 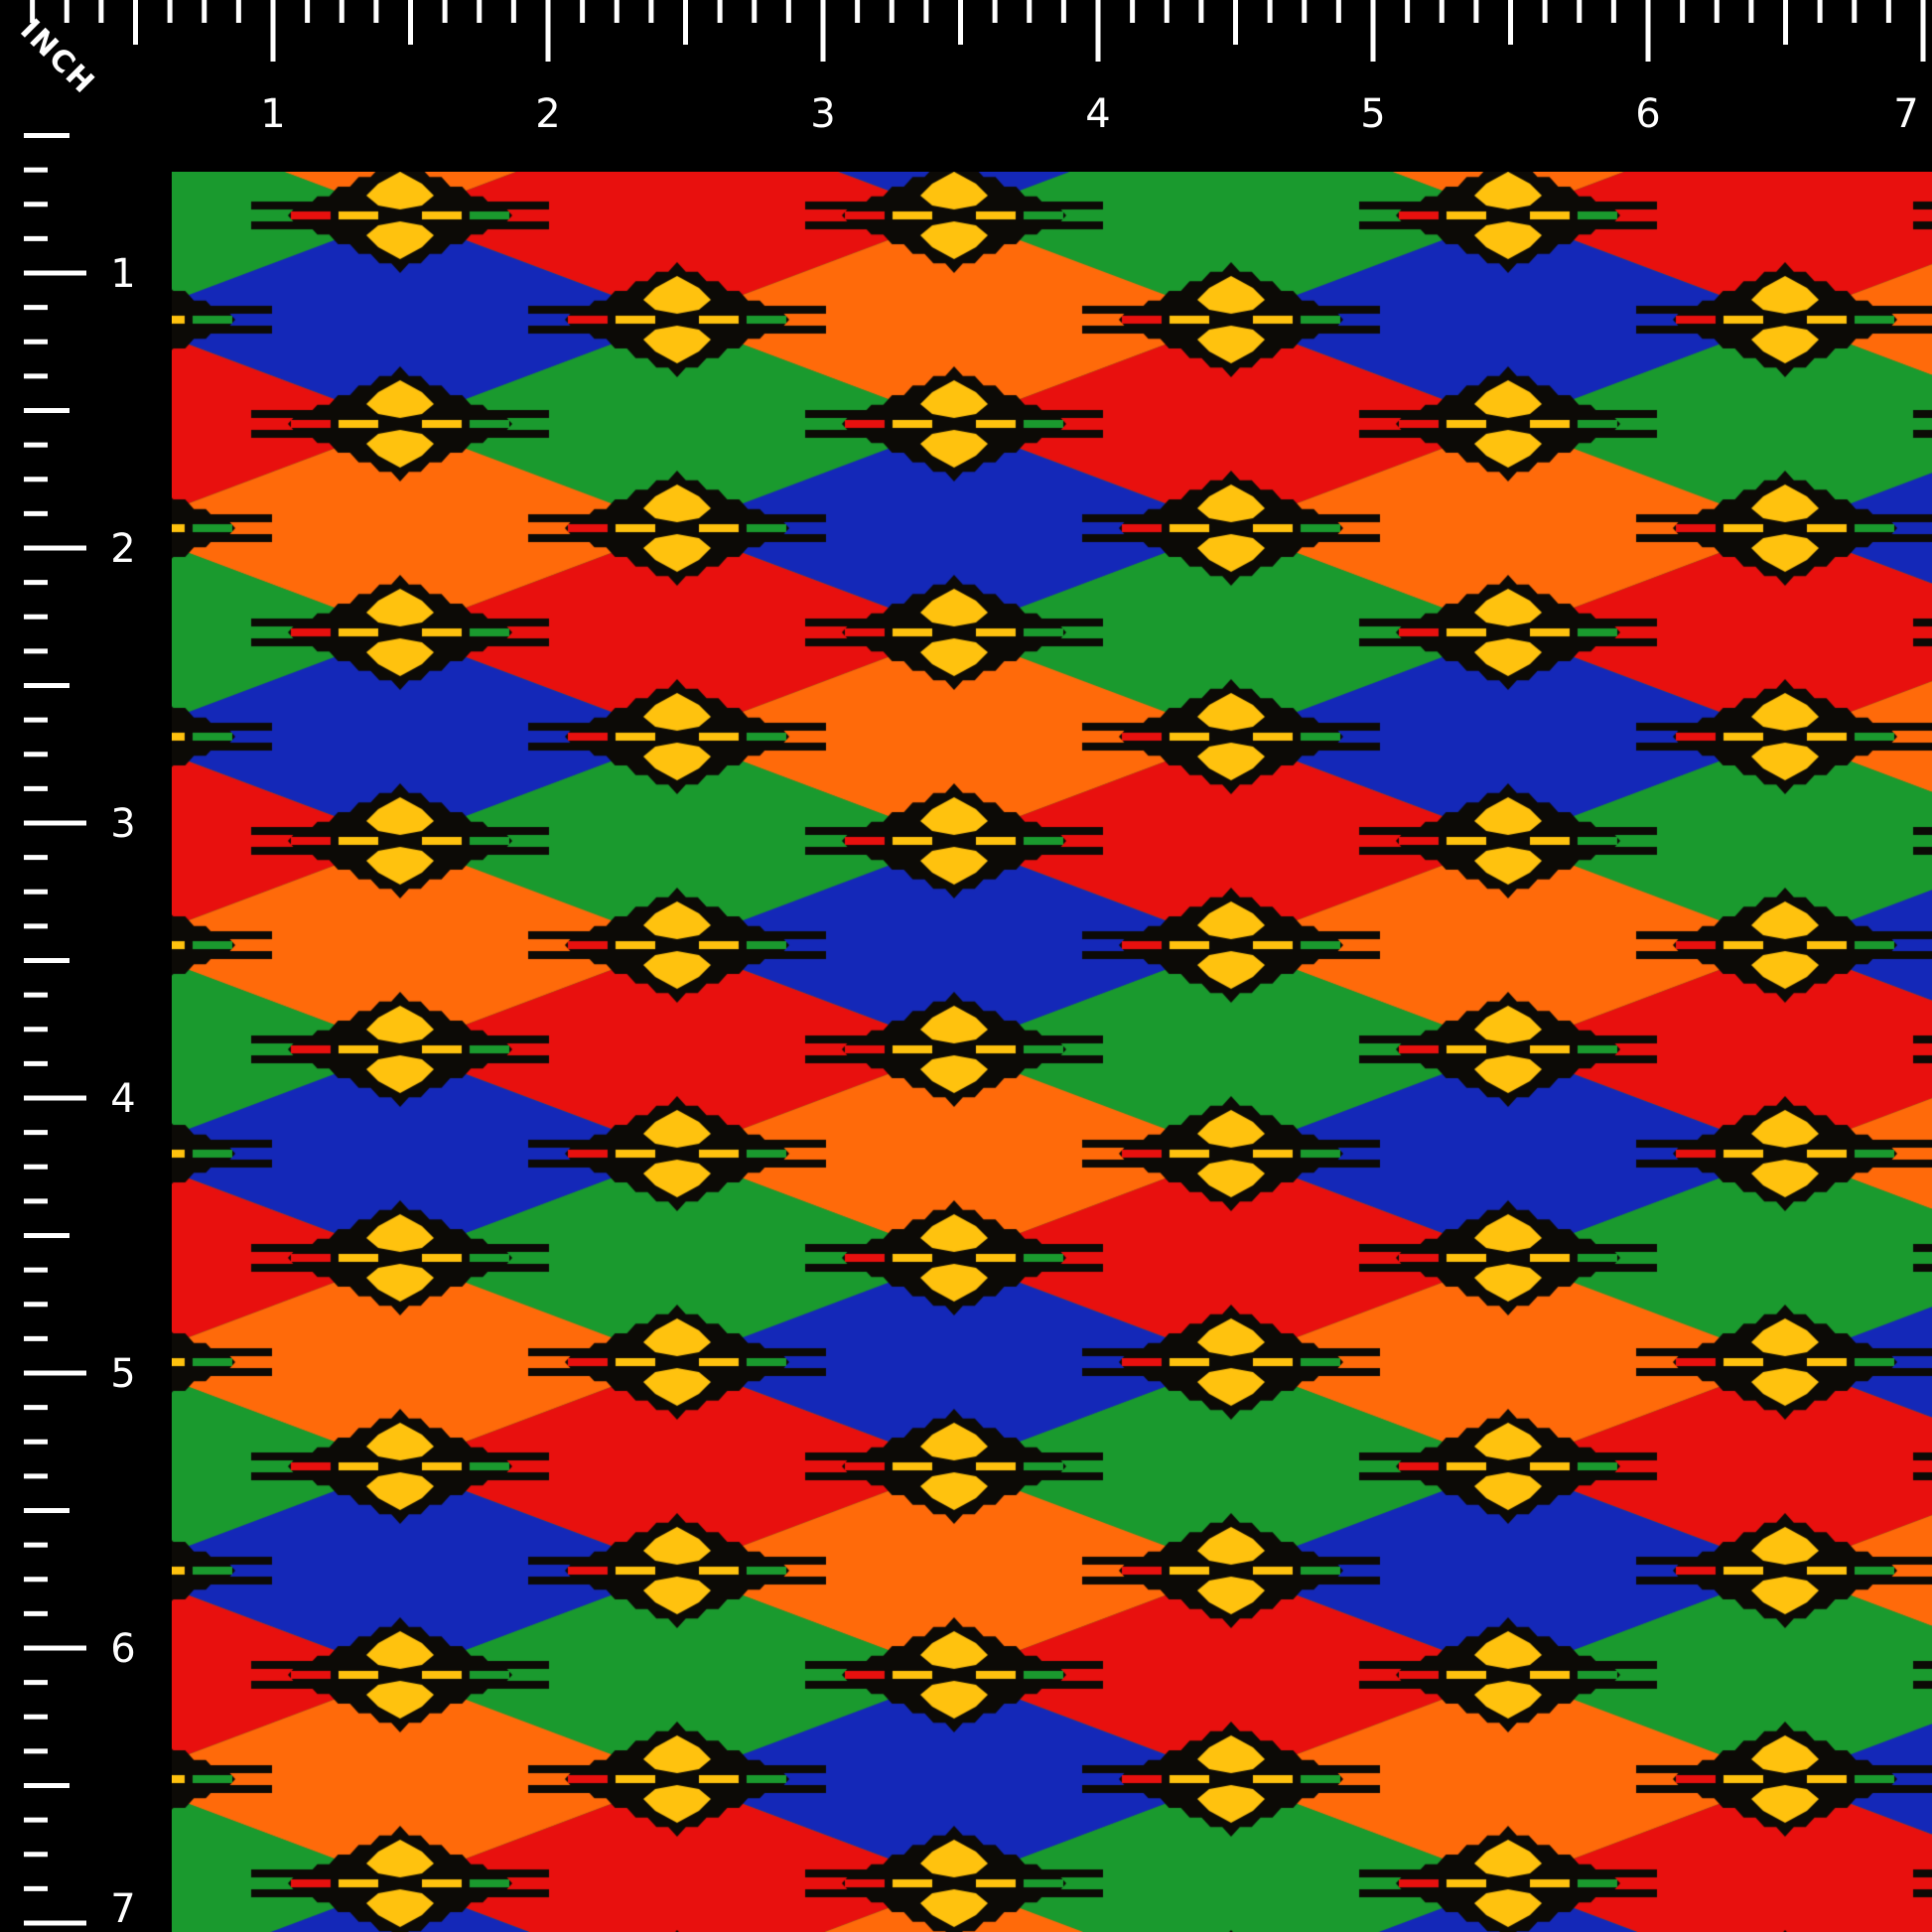 I want to click on left-ruler-label: 6, so click(x=123, y=1649).